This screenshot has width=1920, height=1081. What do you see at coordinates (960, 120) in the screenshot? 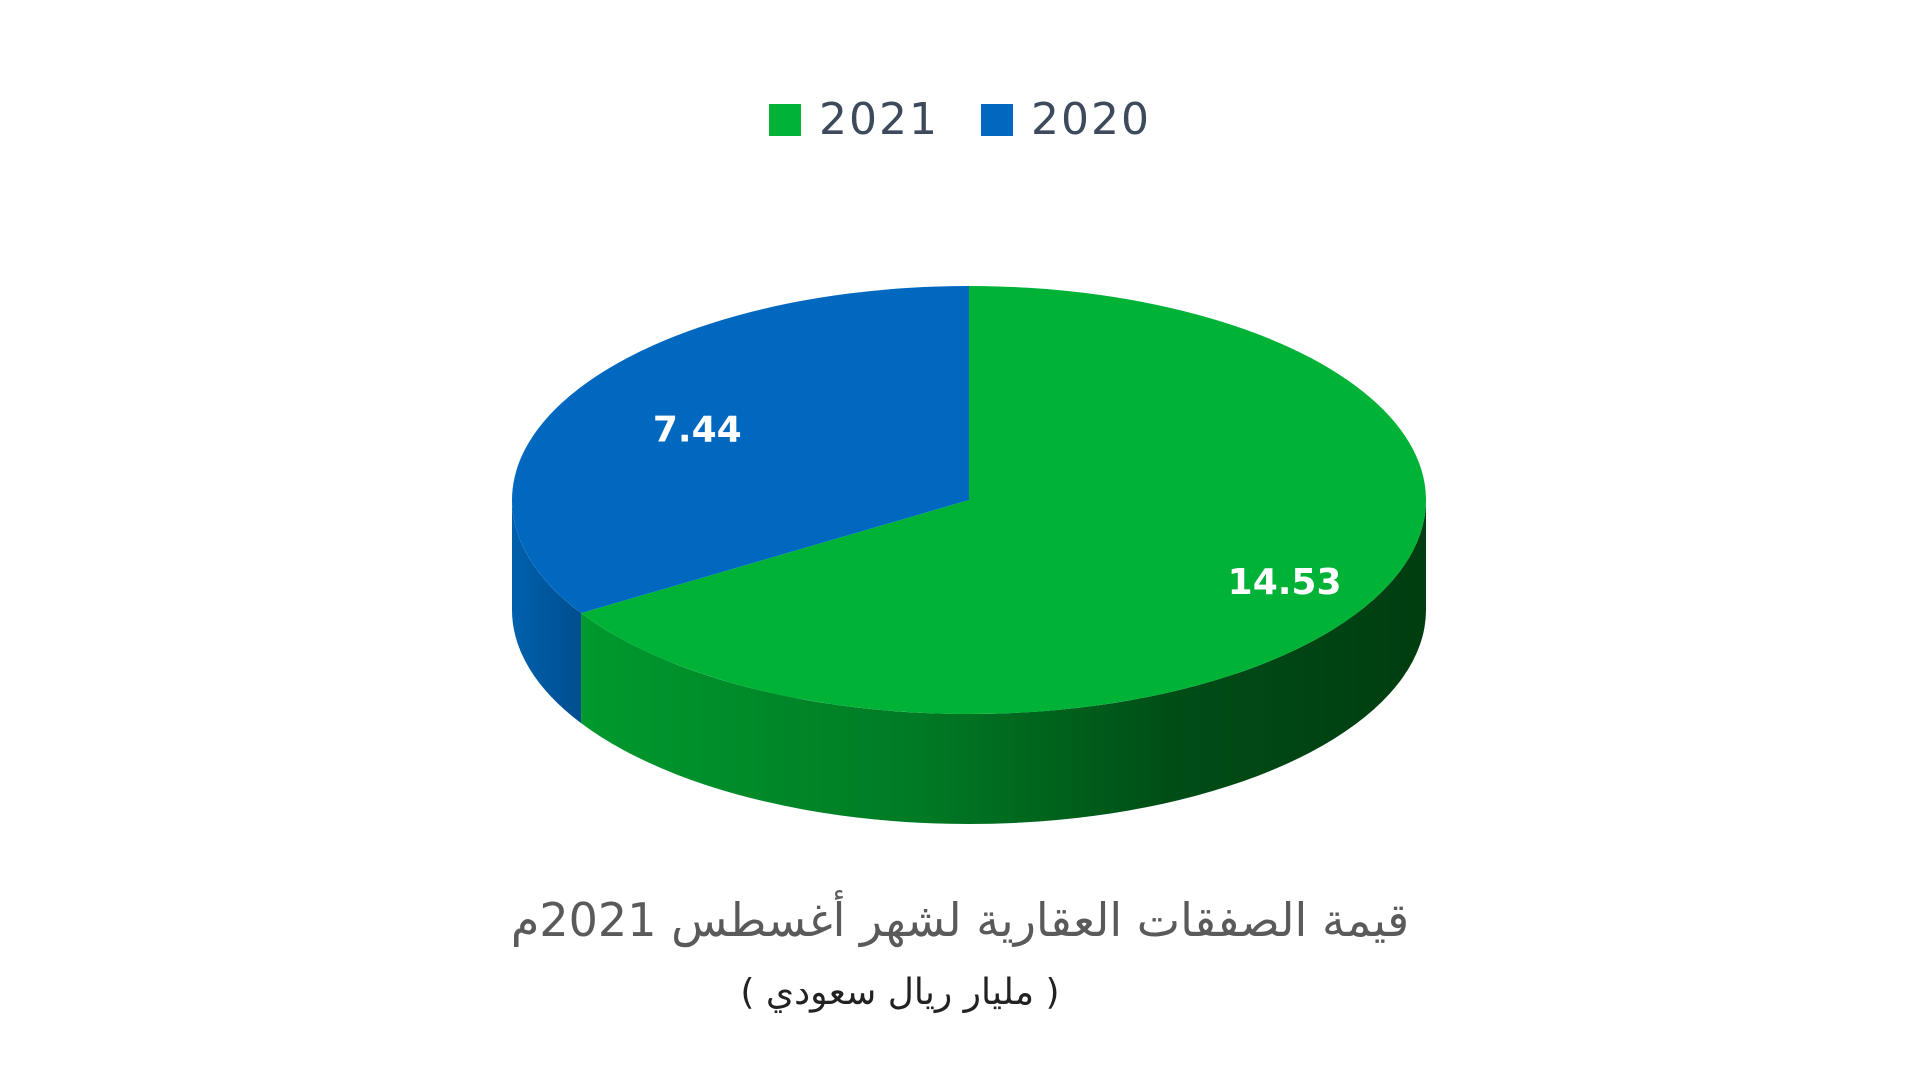
I see `chart-legend: 2021 2020` at bounding box center [960, 120].